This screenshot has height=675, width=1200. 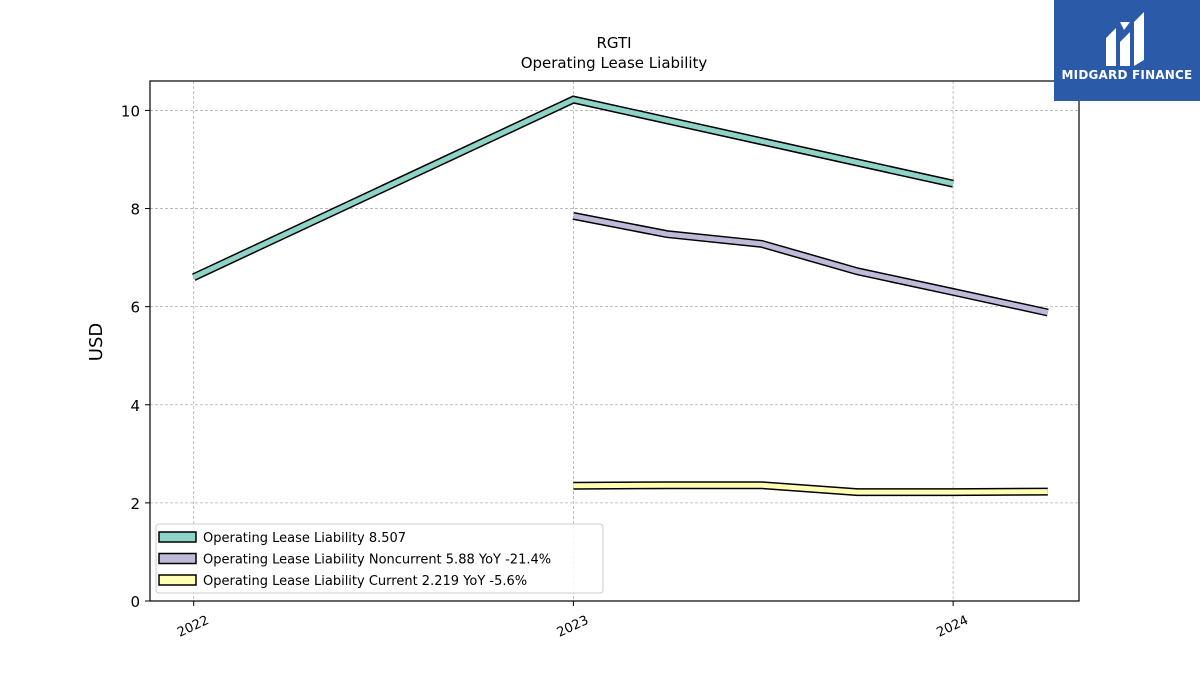 What do you see at coordinates (1127, 75) in the screenshot?
I see `logo-text: MIDGARD FINANCE` at bounding box center [1127, 75].